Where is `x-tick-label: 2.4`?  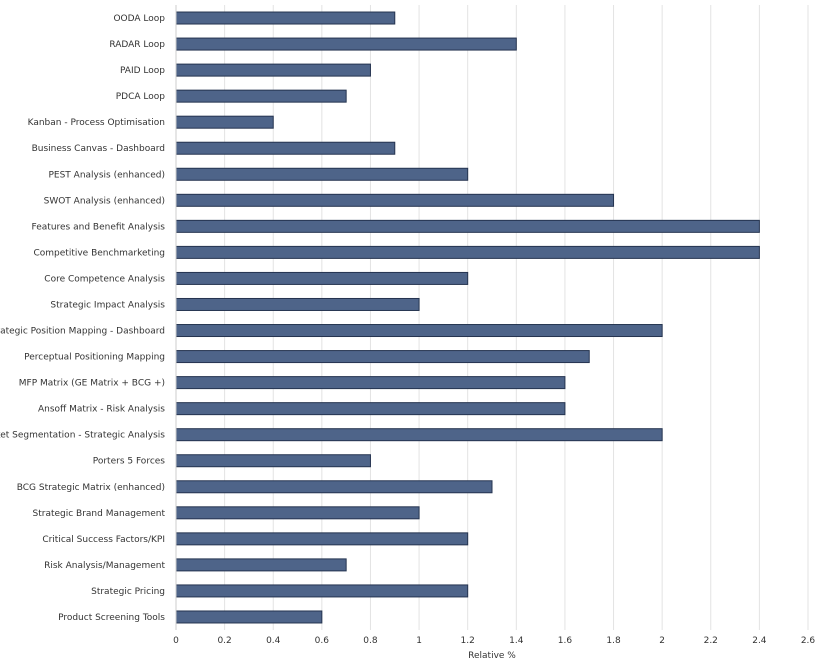 x-tick-label: 2.4 is located at coordinates (759, 641).